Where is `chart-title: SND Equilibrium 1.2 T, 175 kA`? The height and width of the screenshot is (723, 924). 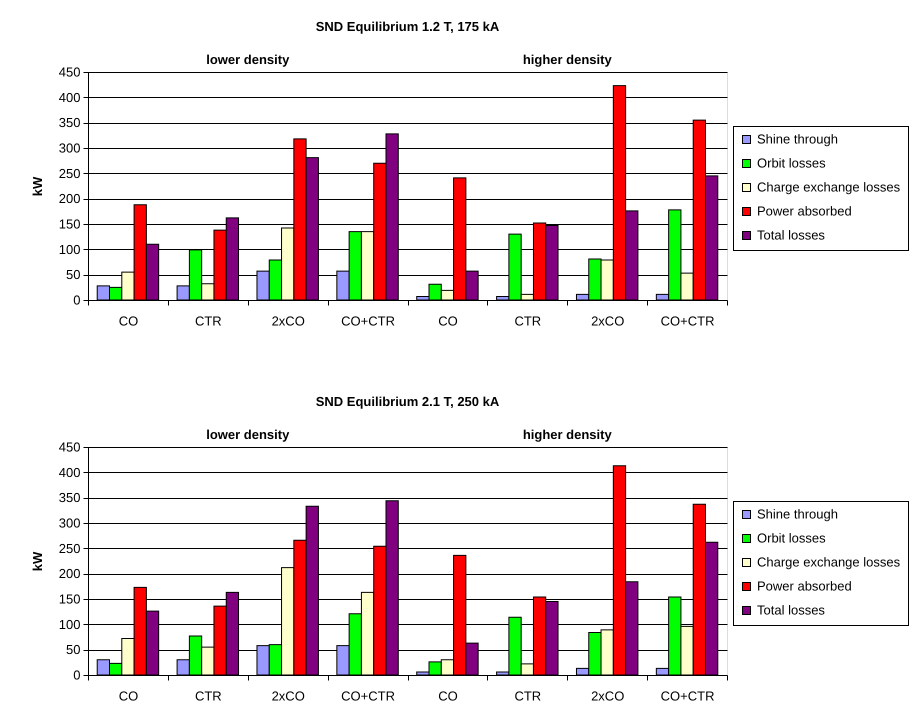
chart-title: SND Equilibrium 1.2 T, 175 kA is located at coordinates (408, 26).